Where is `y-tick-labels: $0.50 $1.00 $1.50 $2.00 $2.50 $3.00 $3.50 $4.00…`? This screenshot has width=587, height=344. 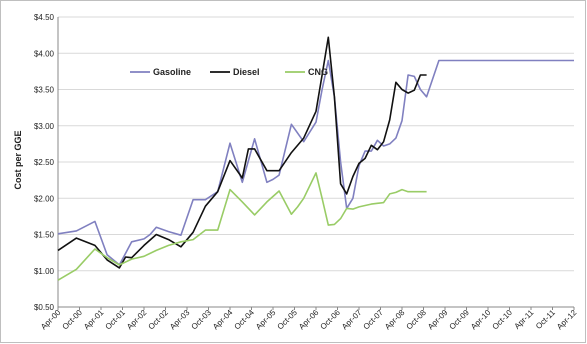
y-tick-labels: $0.50 $1.00 $1.50 $2.00 $2.50 $3.00 $3.50 $4.00… is located at coordinates (44, 162).